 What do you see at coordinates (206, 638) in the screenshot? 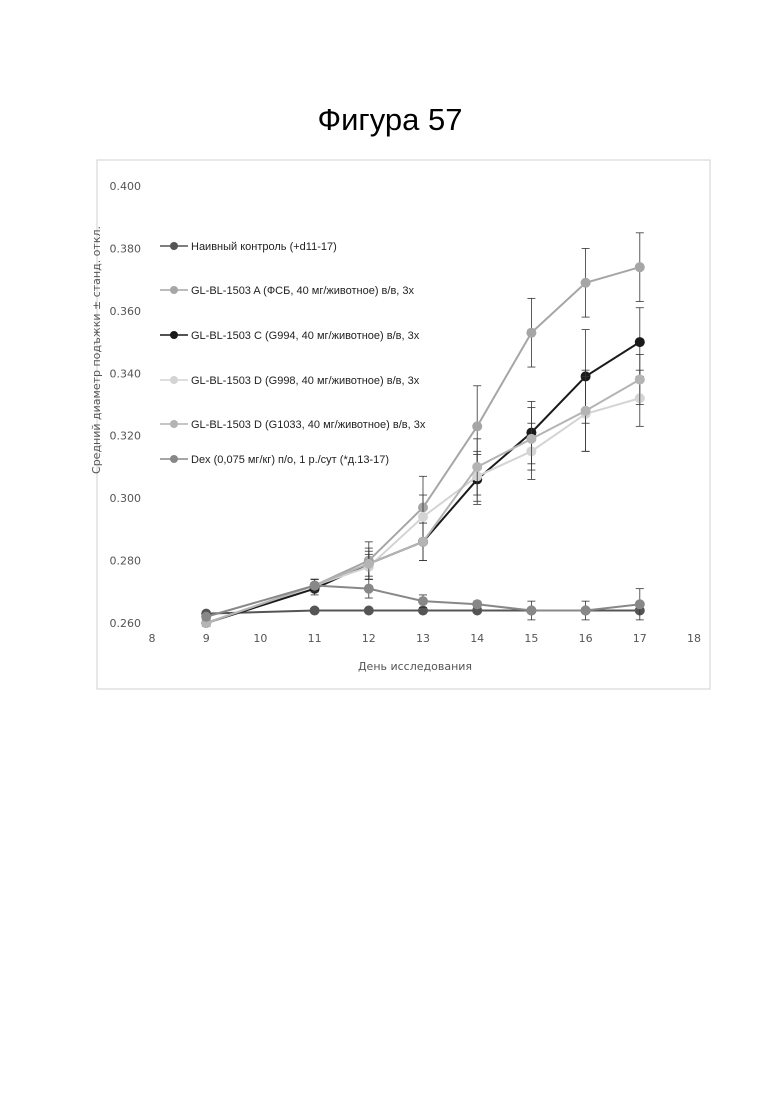
I see `x-tick-label: 9` at bounding box center [206, 638].